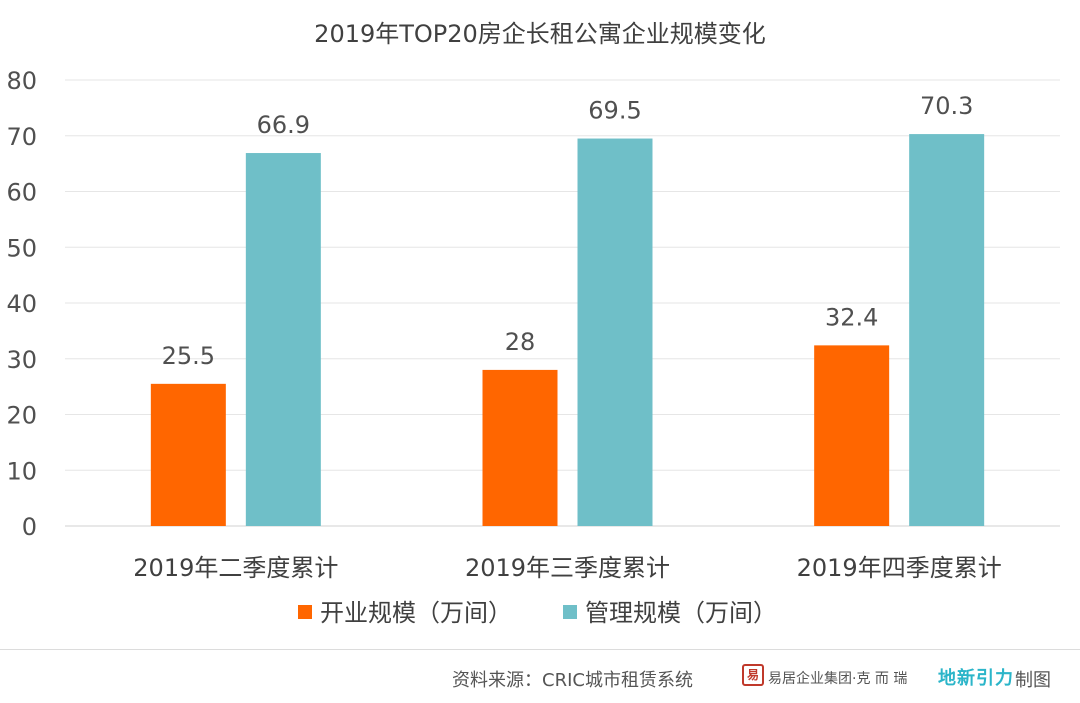  What do you see at coordinates (21, 360) in the screenshot?
I see `y-tick-label: 30` at bounding box center [21, 360].